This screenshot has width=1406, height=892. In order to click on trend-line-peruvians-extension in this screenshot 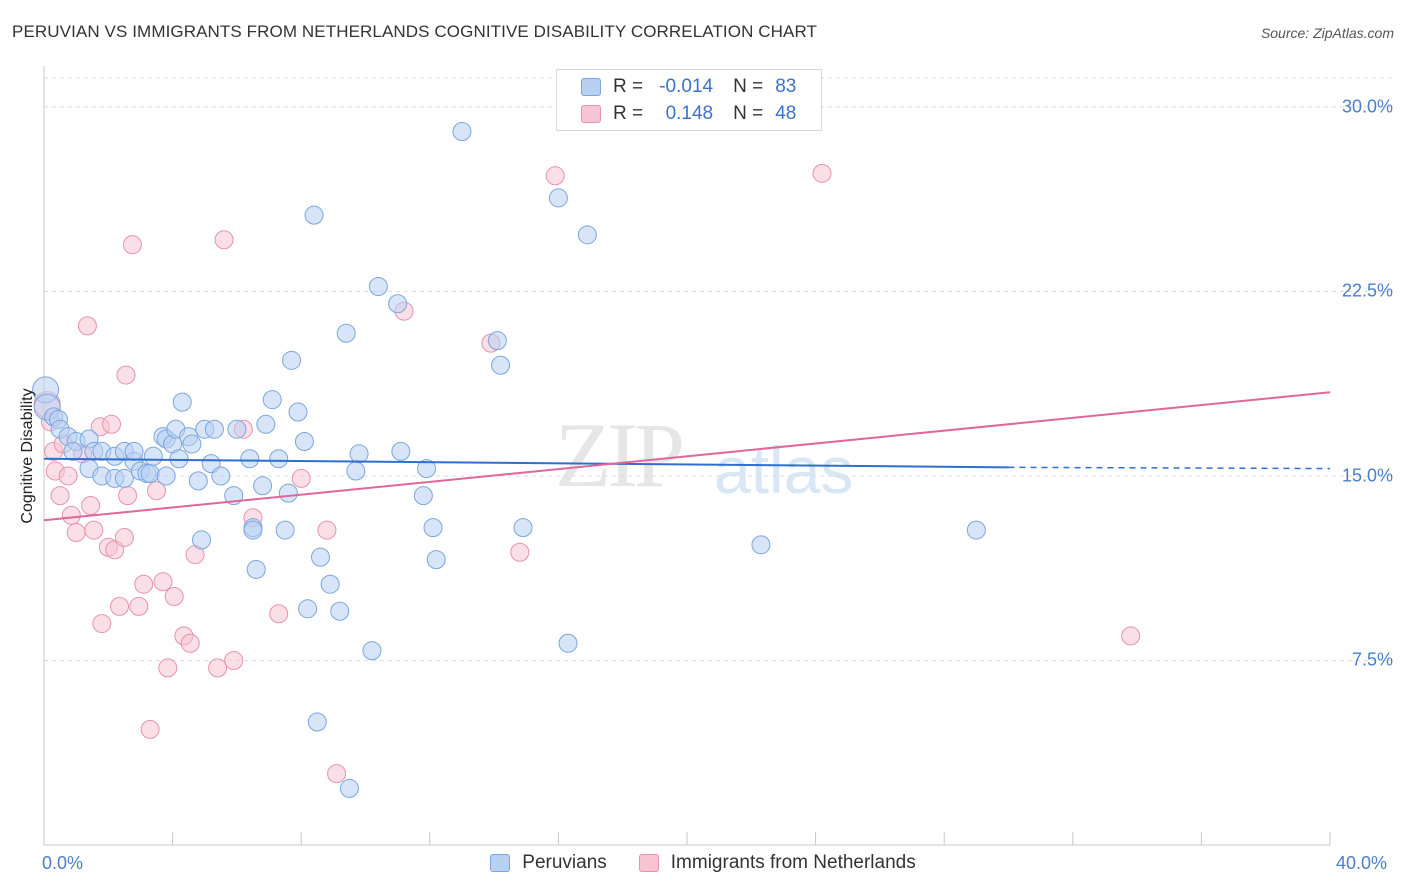, I will do `click(1169, 468)`.